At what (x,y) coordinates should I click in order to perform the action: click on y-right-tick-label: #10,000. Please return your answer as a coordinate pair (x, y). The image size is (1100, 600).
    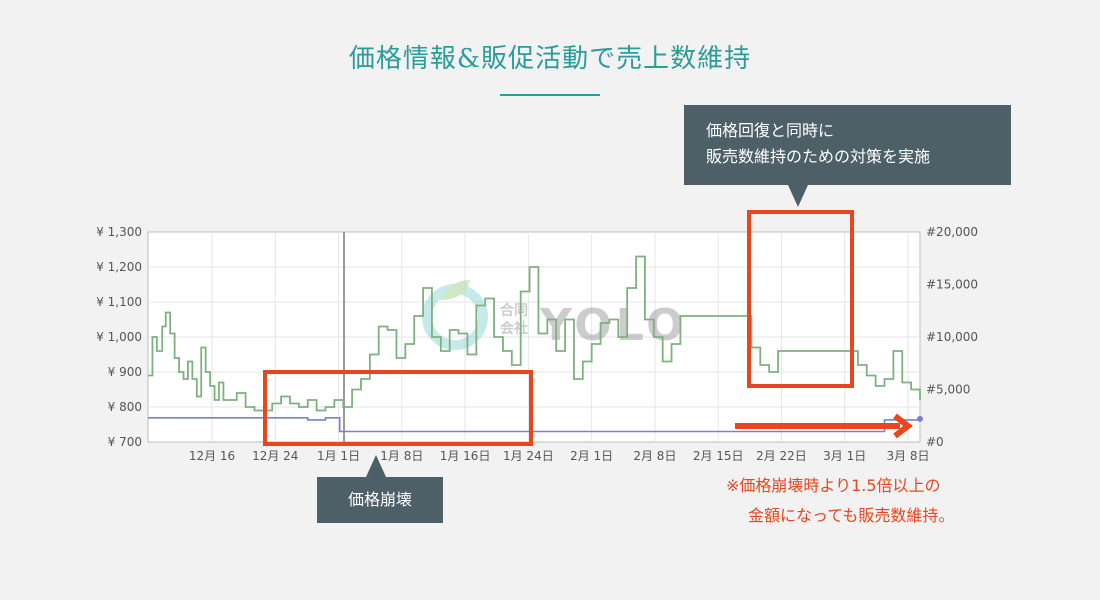
    Looking at the image, I should click on (952, 337).